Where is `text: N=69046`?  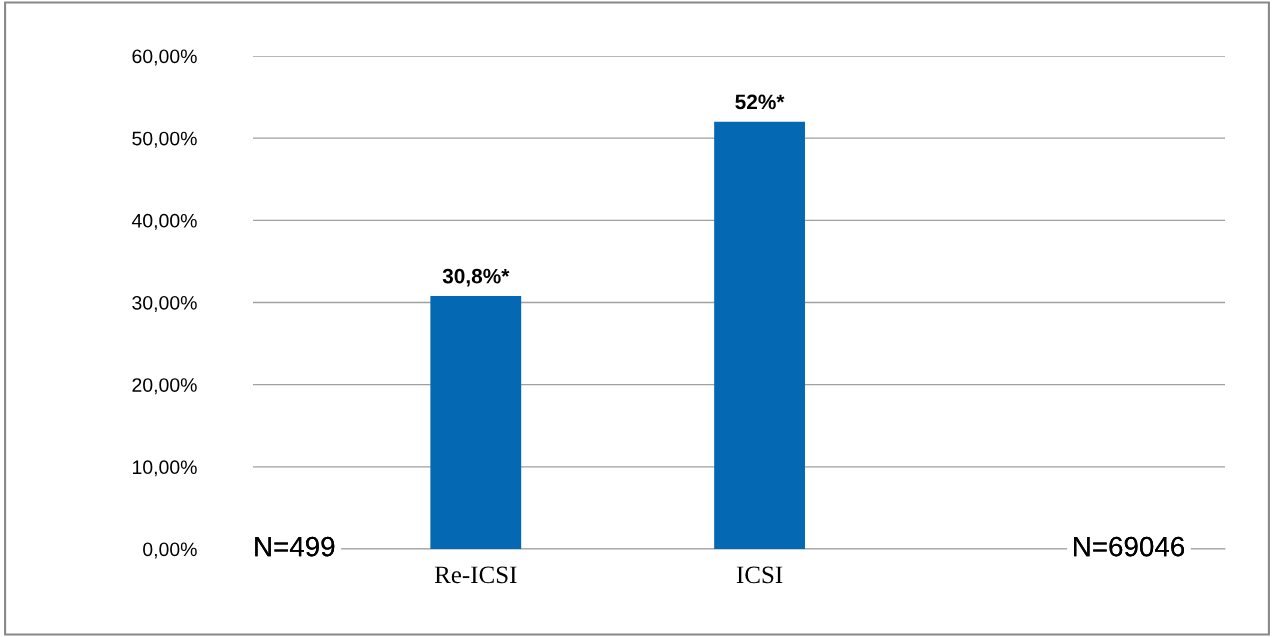 text: N=69046 is located at coordinates (1129, 546).